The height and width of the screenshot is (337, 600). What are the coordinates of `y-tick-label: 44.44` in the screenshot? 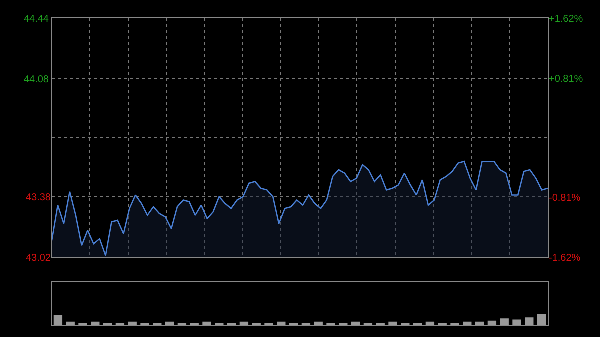 It's located at (37, 20).